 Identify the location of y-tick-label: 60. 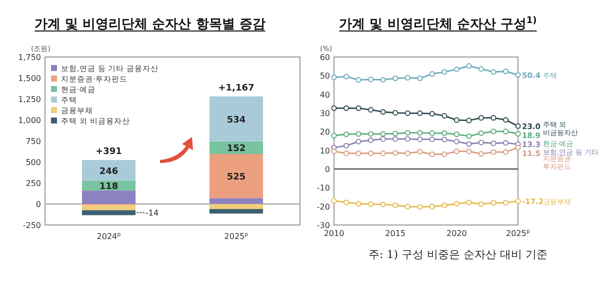
(325, 57).